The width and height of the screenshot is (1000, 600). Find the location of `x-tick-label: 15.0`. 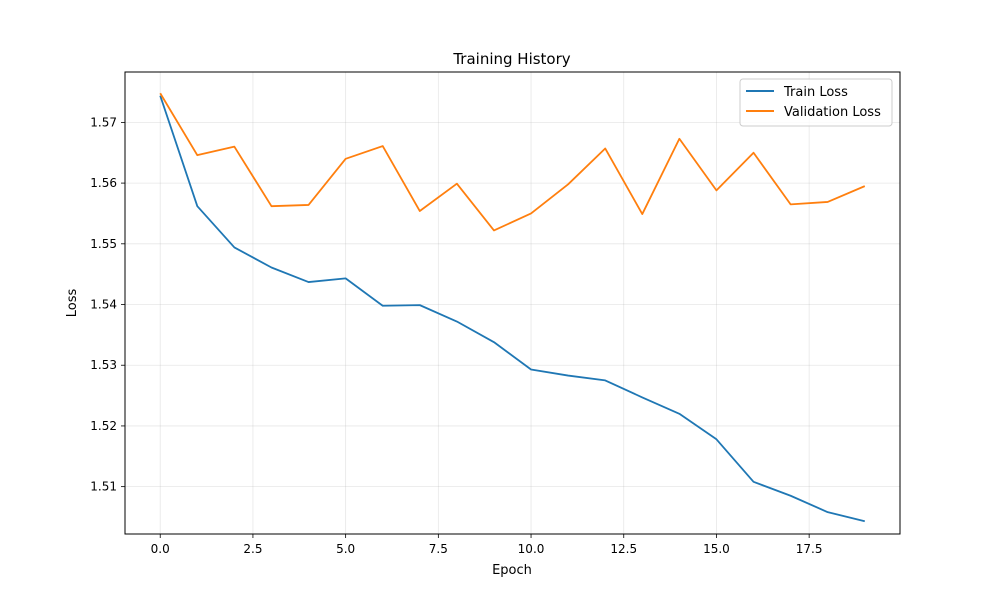

x-tick-label: 15.0 is located at coordinates (716, 549).